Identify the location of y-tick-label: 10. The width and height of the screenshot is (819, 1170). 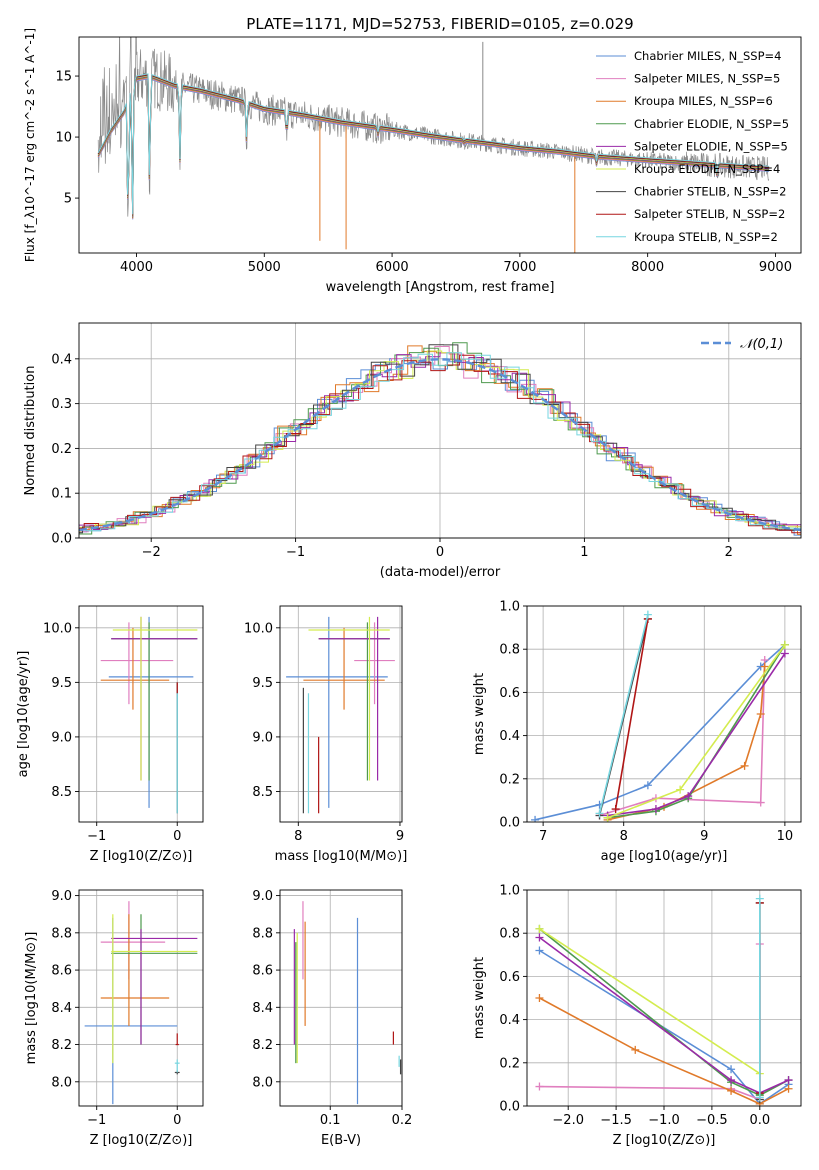
(63, 138).